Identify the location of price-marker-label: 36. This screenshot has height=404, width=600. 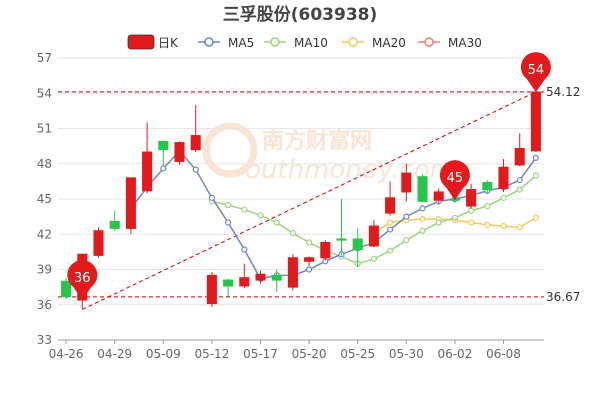
(82, 278).